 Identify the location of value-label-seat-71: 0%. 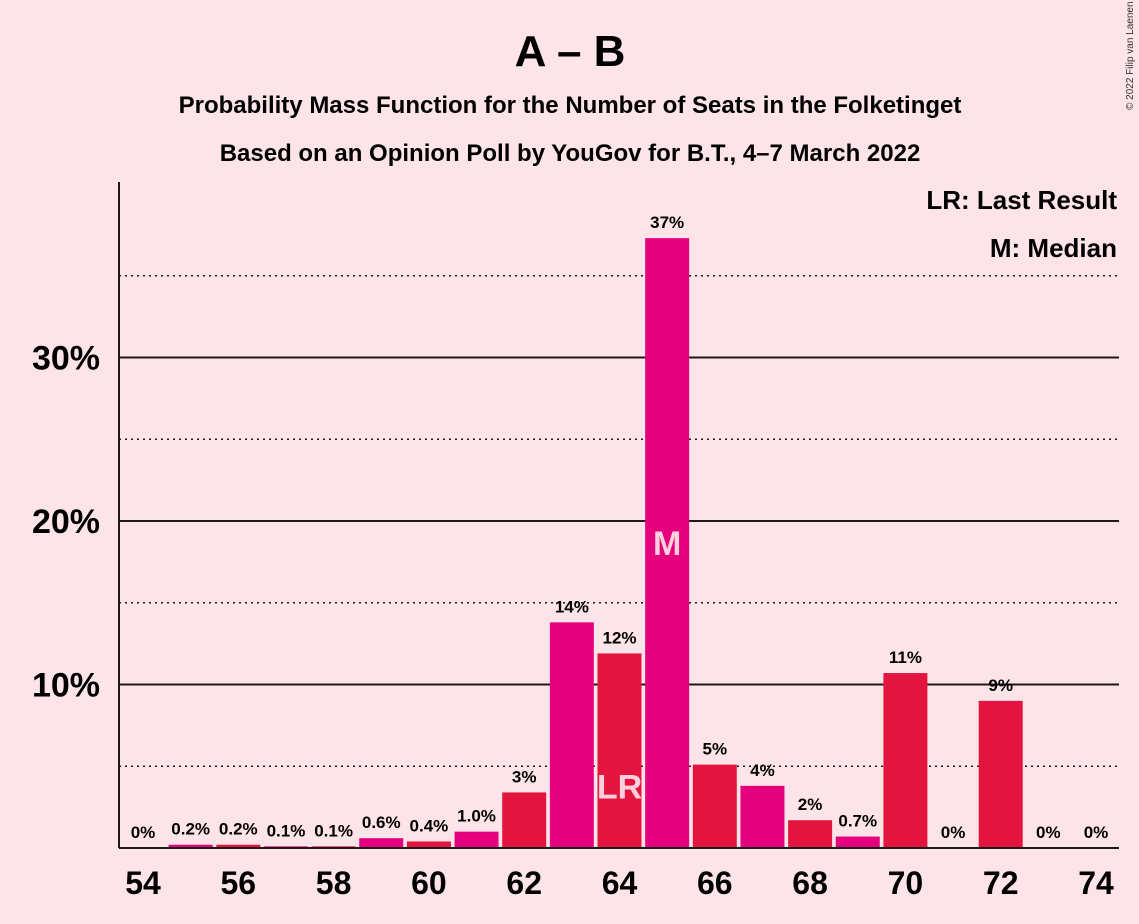
(953, 832).